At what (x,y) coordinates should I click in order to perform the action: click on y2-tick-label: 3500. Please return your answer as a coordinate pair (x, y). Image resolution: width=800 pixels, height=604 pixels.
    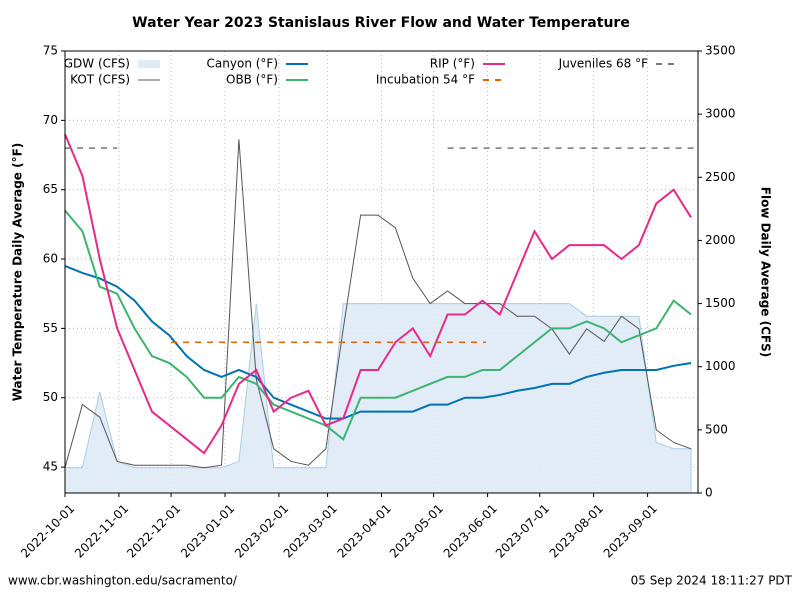
    Looking at the image, I should click on (720, 51).